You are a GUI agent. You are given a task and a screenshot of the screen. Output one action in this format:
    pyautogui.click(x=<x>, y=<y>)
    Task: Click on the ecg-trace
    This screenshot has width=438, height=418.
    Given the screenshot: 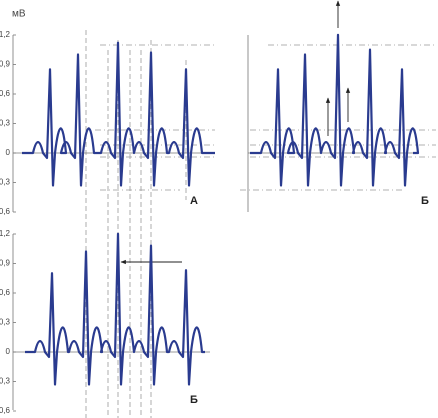 What is the action you would take?
    pyautogui.click(x=335, y=110)
    